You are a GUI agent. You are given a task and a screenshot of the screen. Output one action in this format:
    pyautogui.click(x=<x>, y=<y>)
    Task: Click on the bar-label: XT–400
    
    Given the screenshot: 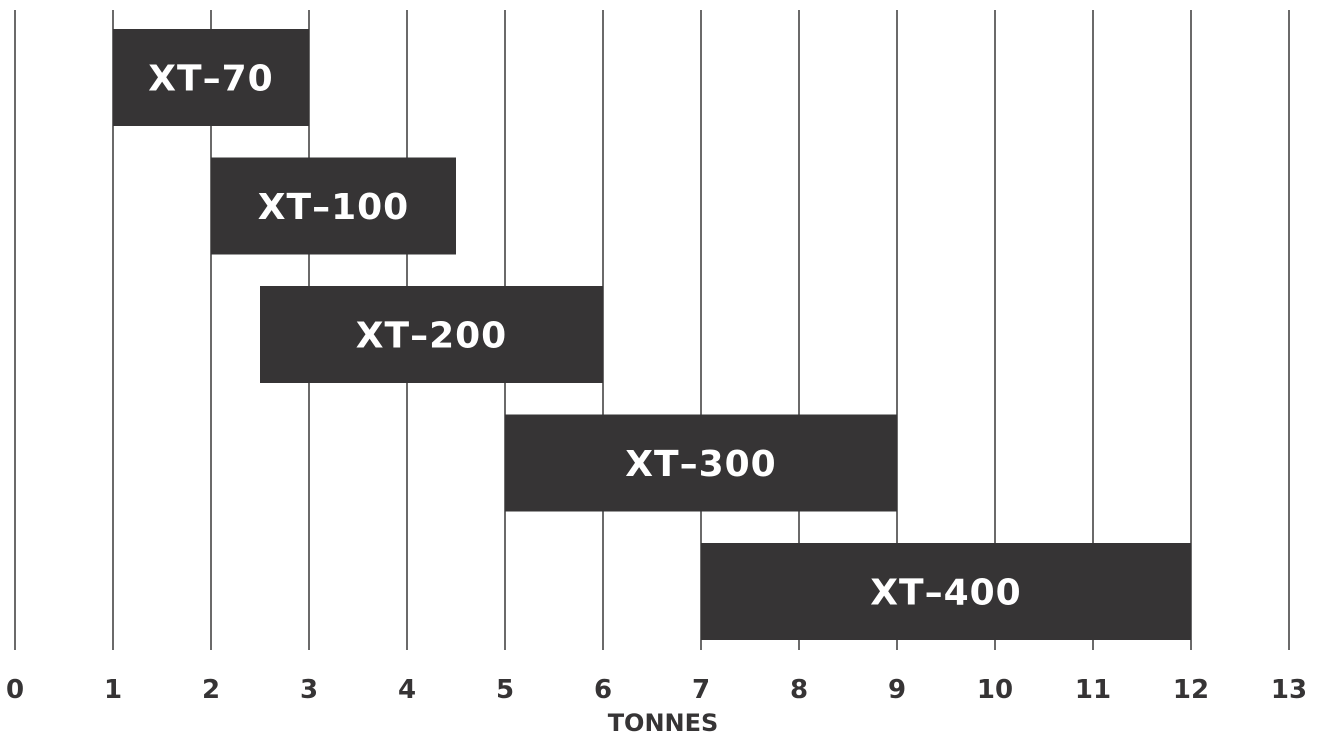 What is the action you would take?
    pyautogui.click(x=945, y=593)
    